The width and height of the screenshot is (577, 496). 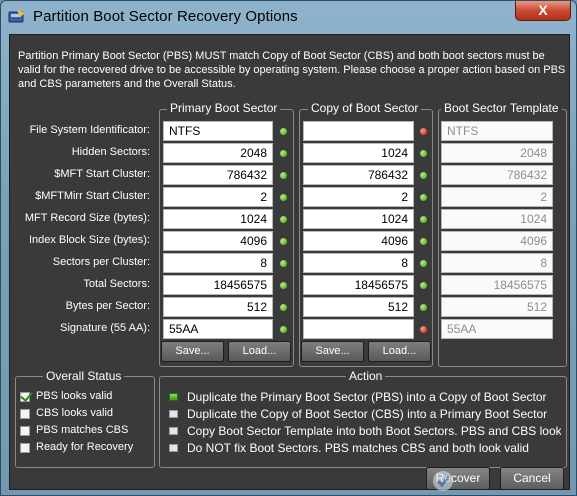 I want to click on template-field: 55AA, so click(x=497, y=329).